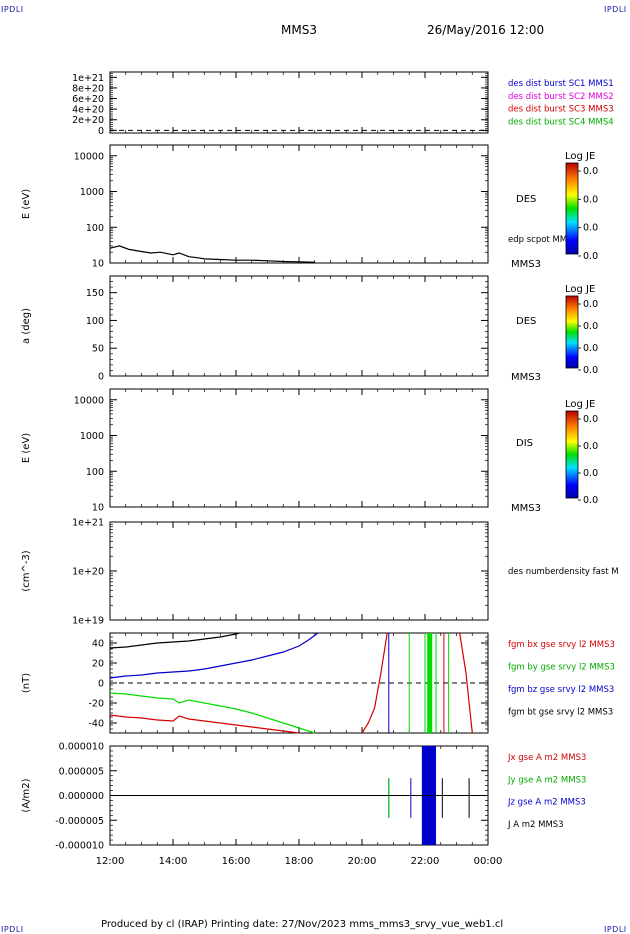 The width and height of the screenshot is (630, 934). Describe the element at coordinates (526, 264) in the screenshot. I see `des_energy-spacecraft-label: MMS3` at that location.